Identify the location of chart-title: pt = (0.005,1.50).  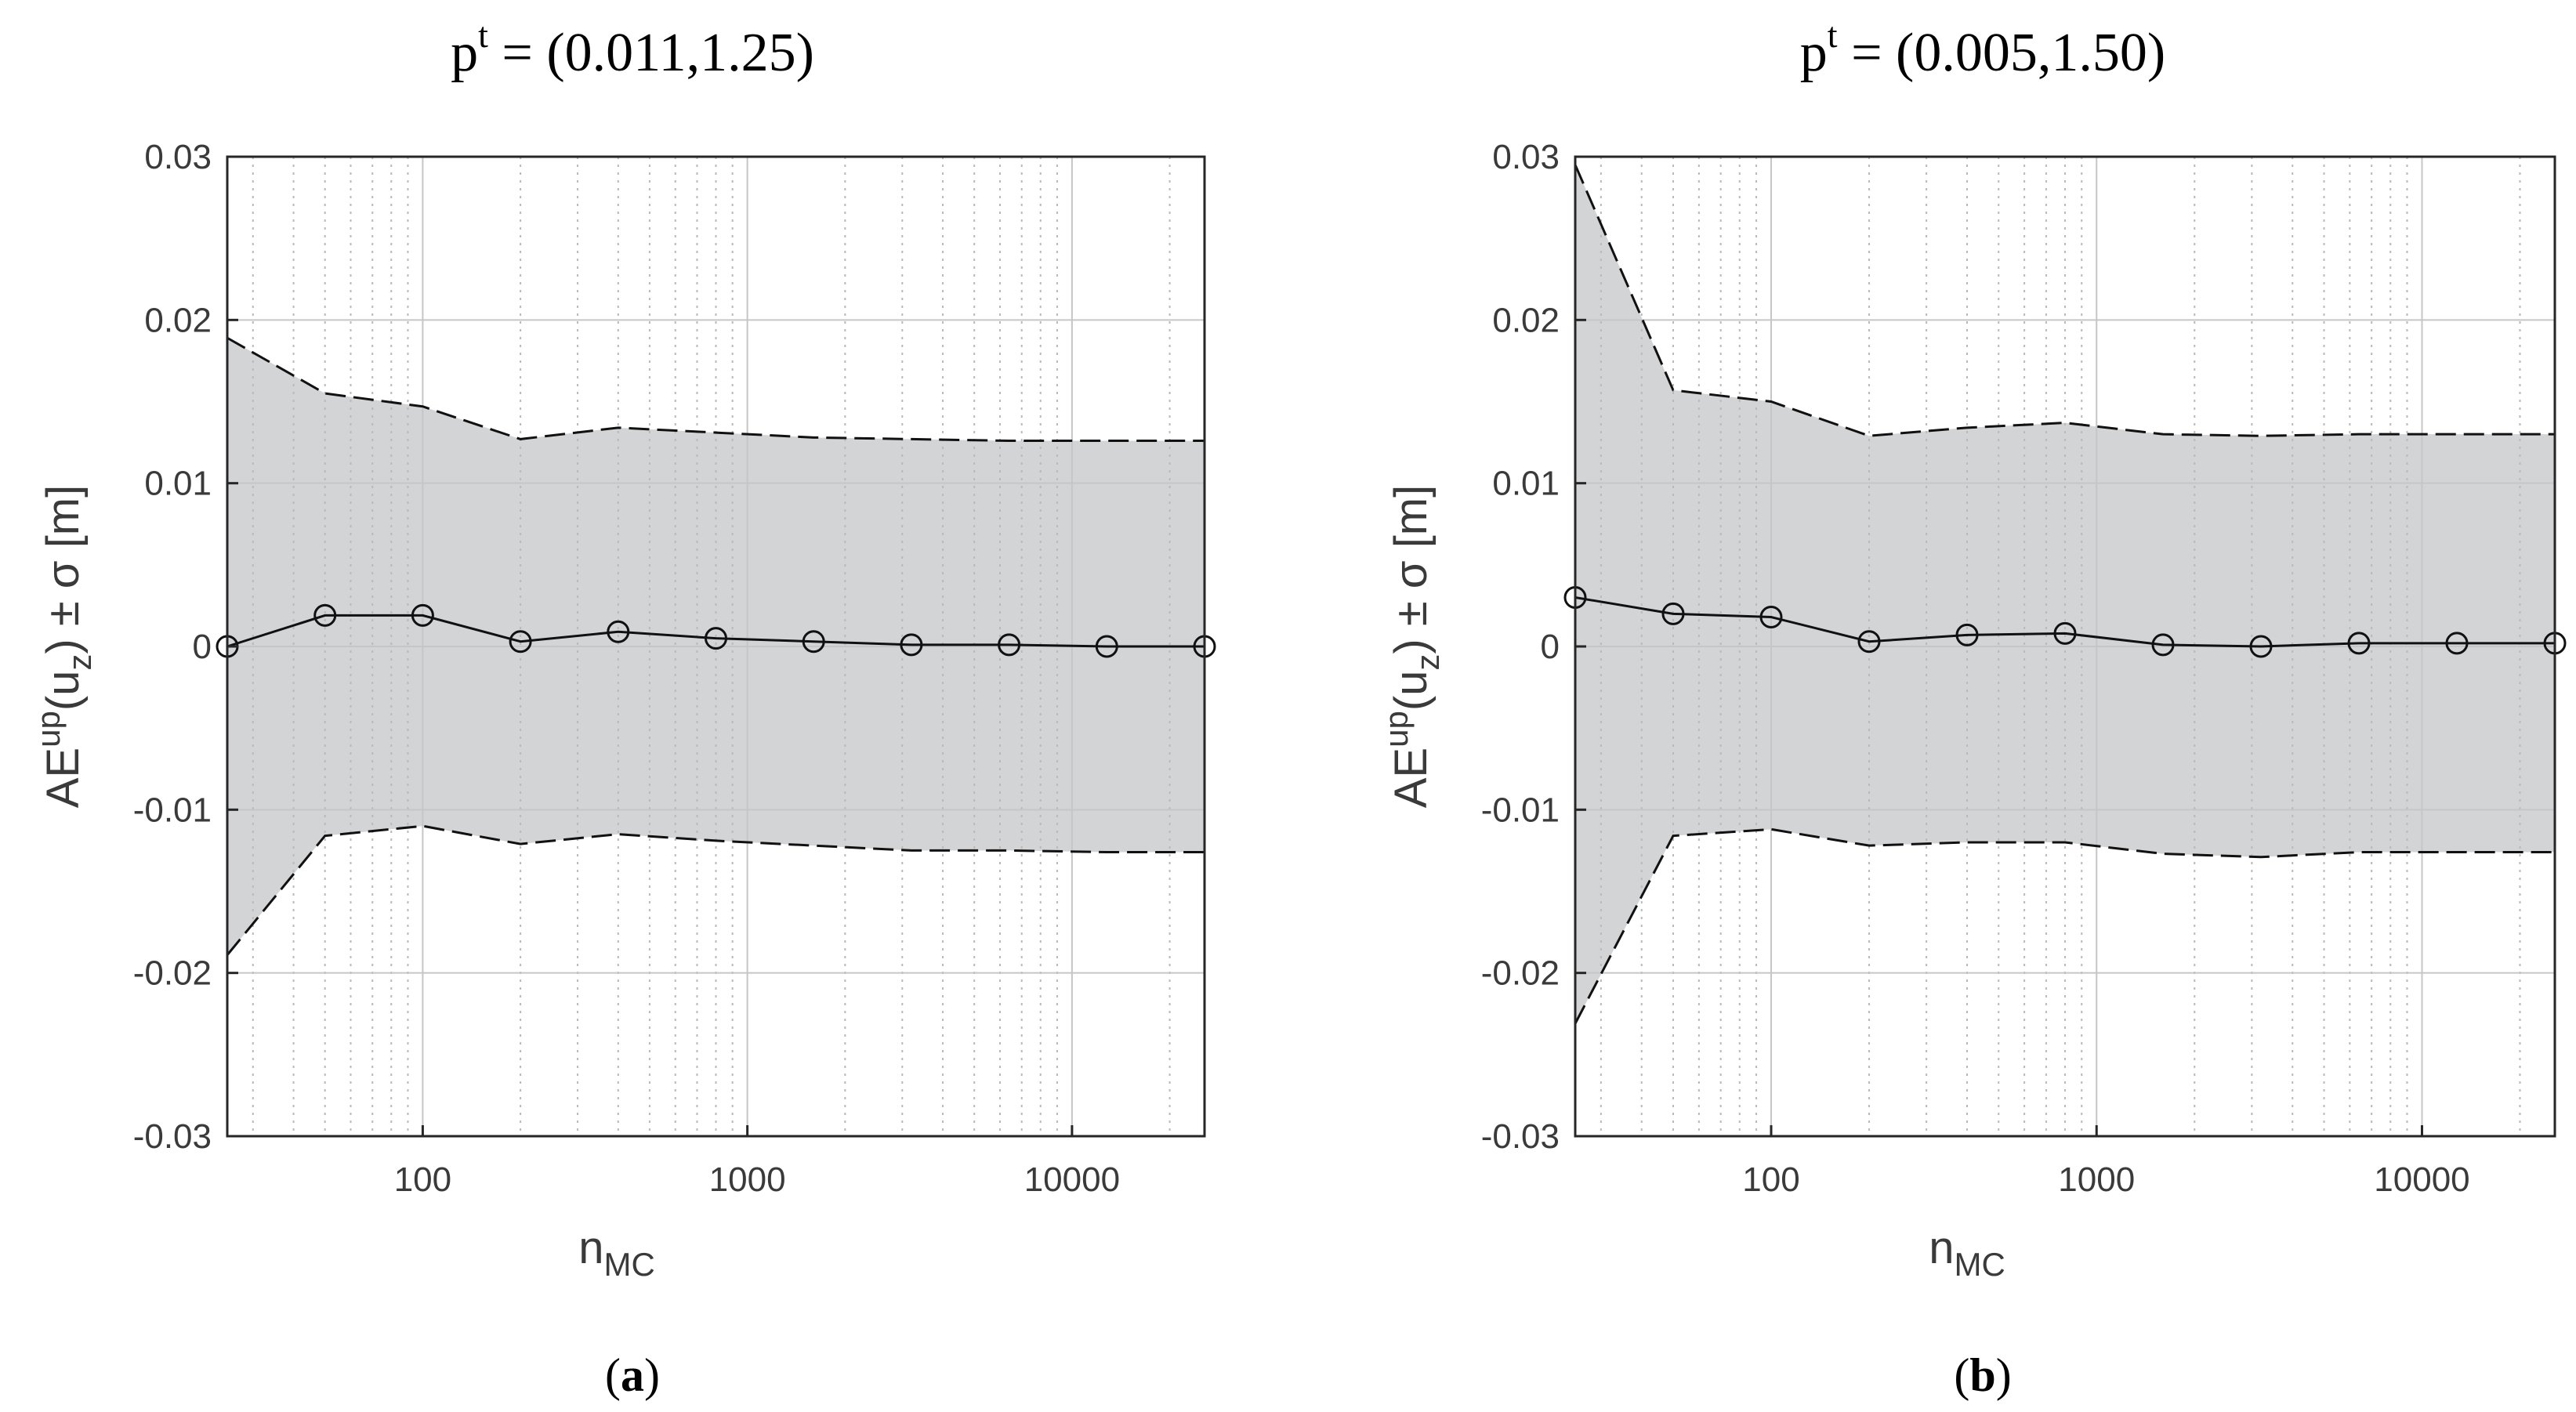
(1982, 49).